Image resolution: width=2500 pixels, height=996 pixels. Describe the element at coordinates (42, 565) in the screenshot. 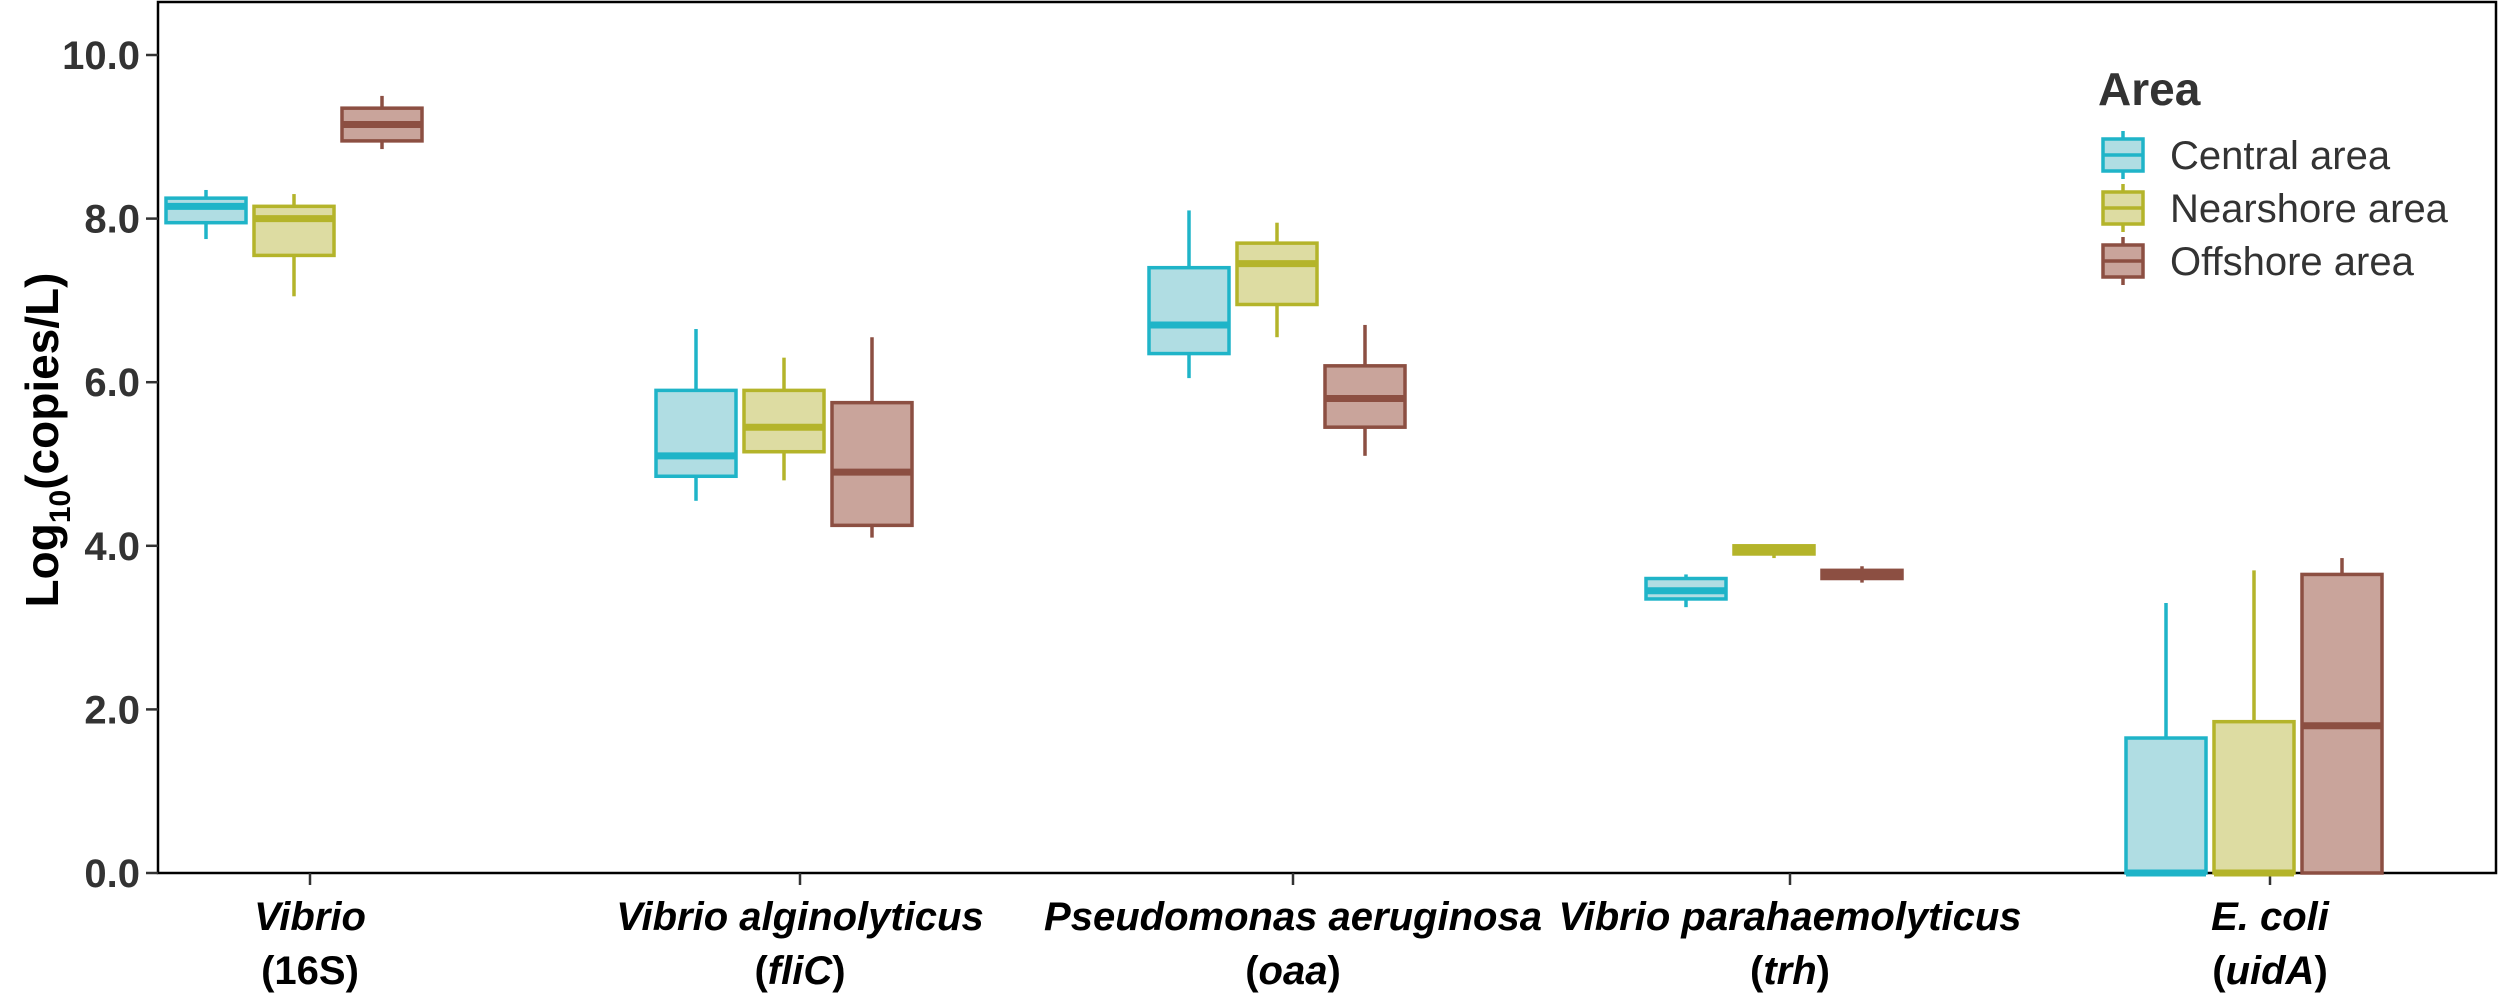

I see `y-axis-title-main: Log` at that location.